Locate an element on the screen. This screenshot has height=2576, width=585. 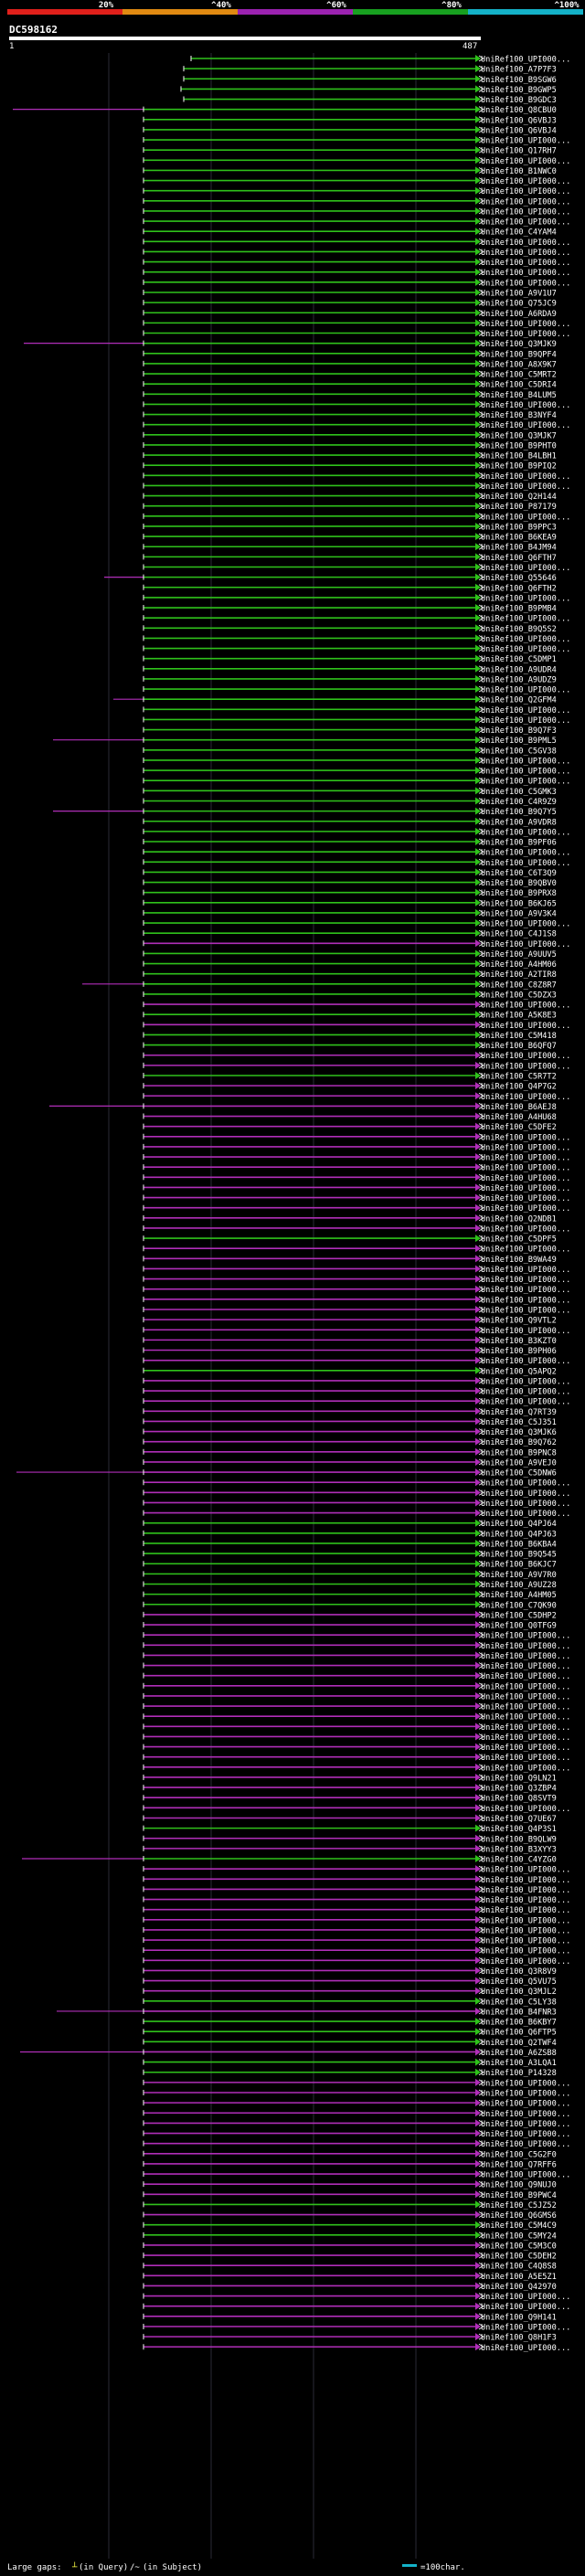
hit-row: UniRef100_C4Q8S8 is located at coordinates (350, 2267).